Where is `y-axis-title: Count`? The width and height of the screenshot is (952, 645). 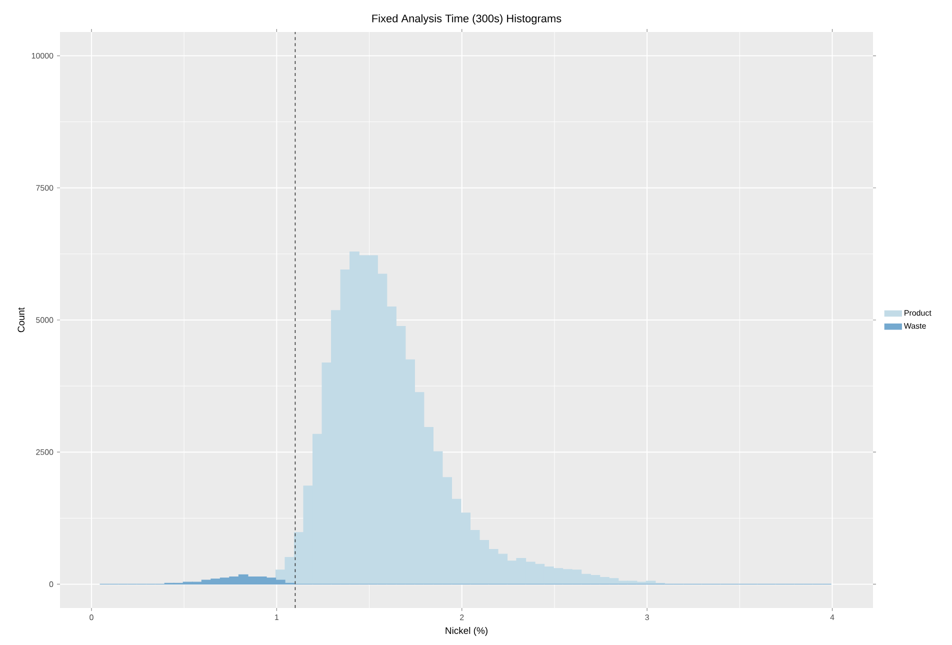
y-axis-title: Count is located at coordinates (21, 319).